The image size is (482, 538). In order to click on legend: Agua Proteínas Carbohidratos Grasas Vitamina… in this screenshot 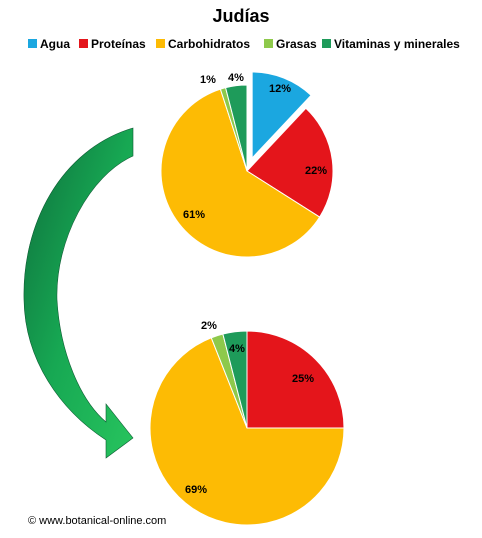, I will do `click(244, 44)`.